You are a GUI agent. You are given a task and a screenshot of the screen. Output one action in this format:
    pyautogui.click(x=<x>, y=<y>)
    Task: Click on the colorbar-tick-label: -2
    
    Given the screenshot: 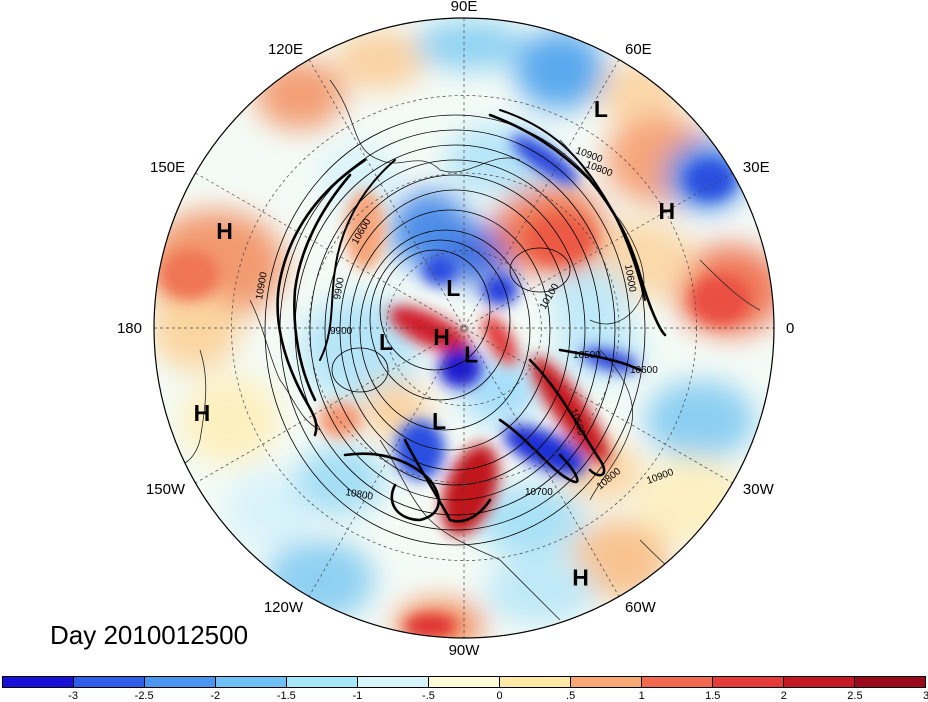 What is the action you would take?
    pyautogui.click(x=215, y=696)
    